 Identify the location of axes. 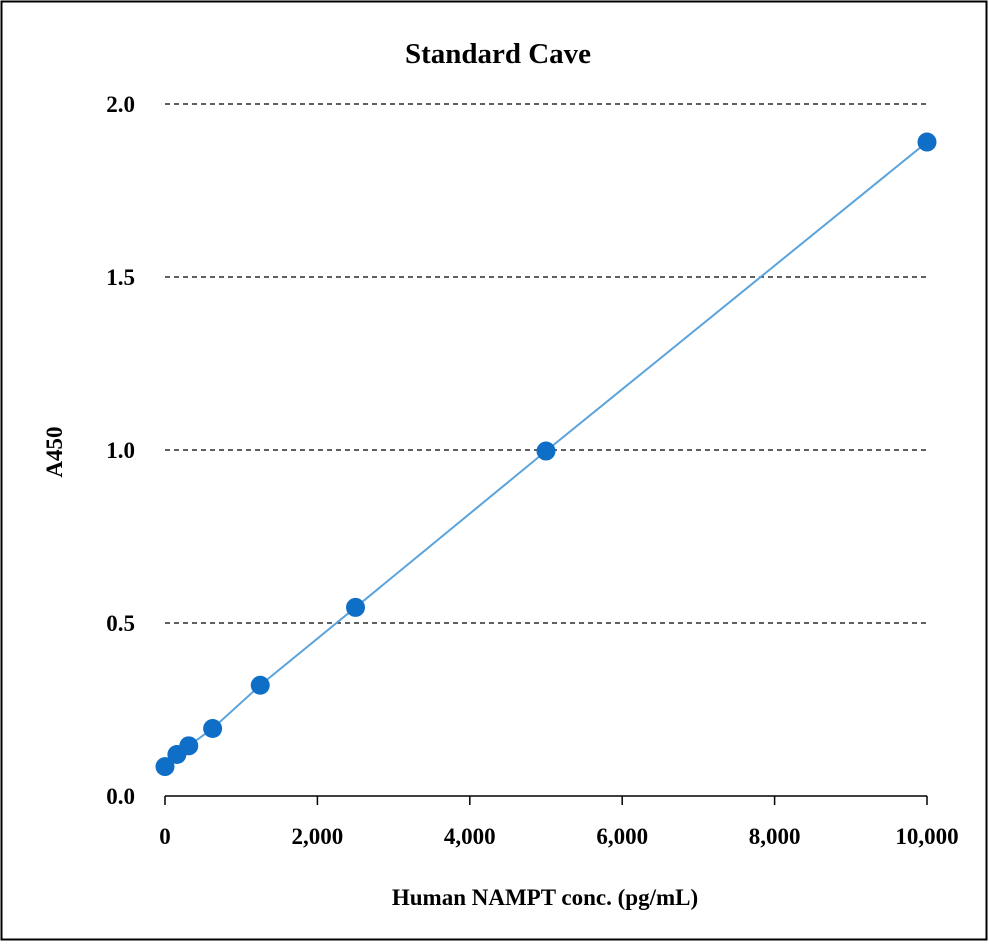
(546, 800).